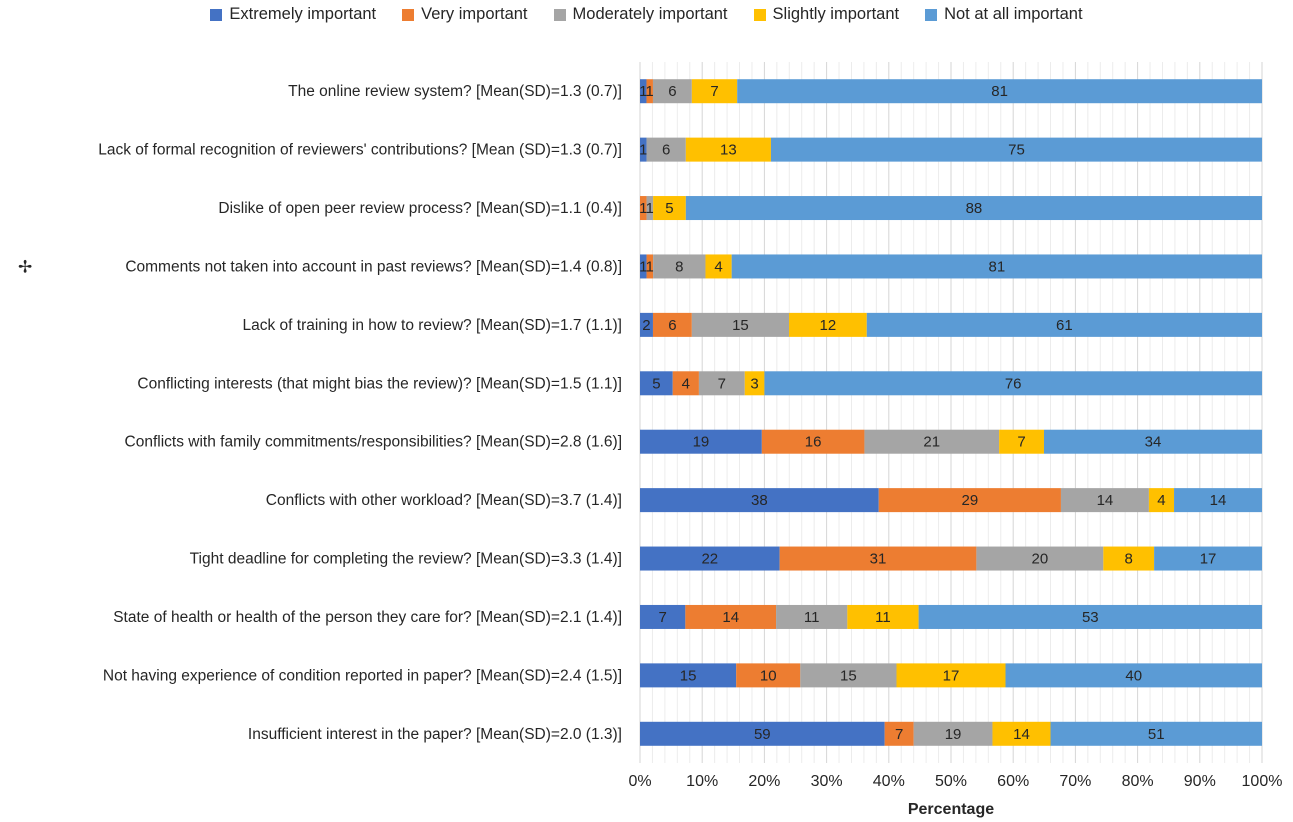 Image resolution: width=1293 pixels, height=822 pixels. I want to click on data-label: 53, so click(1090, 617).